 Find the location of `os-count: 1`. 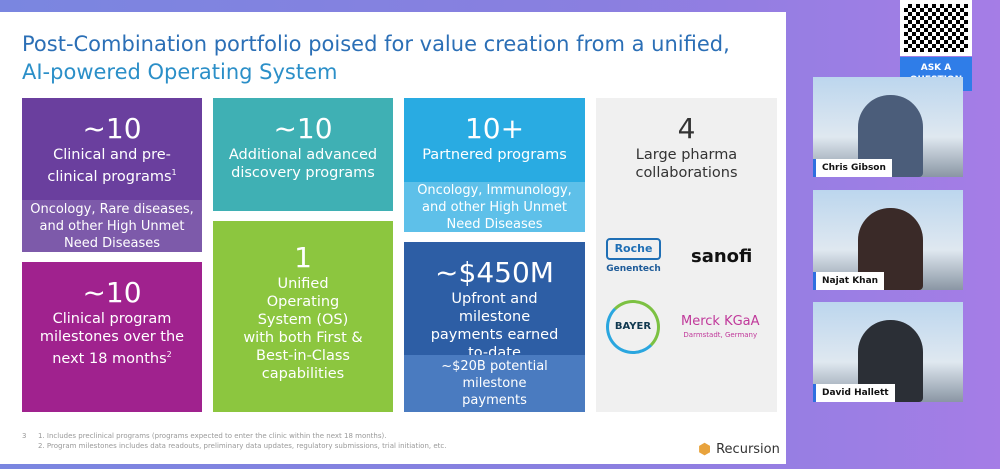

os-count: 1 is located at coordinates (303, 257).